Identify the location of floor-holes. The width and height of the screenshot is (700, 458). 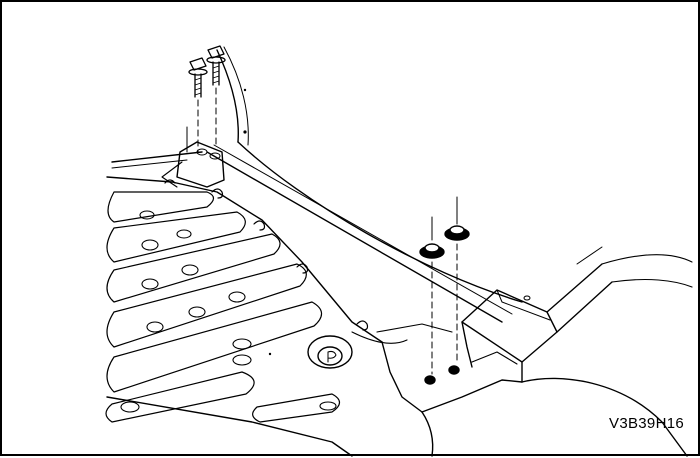
(228, 311).